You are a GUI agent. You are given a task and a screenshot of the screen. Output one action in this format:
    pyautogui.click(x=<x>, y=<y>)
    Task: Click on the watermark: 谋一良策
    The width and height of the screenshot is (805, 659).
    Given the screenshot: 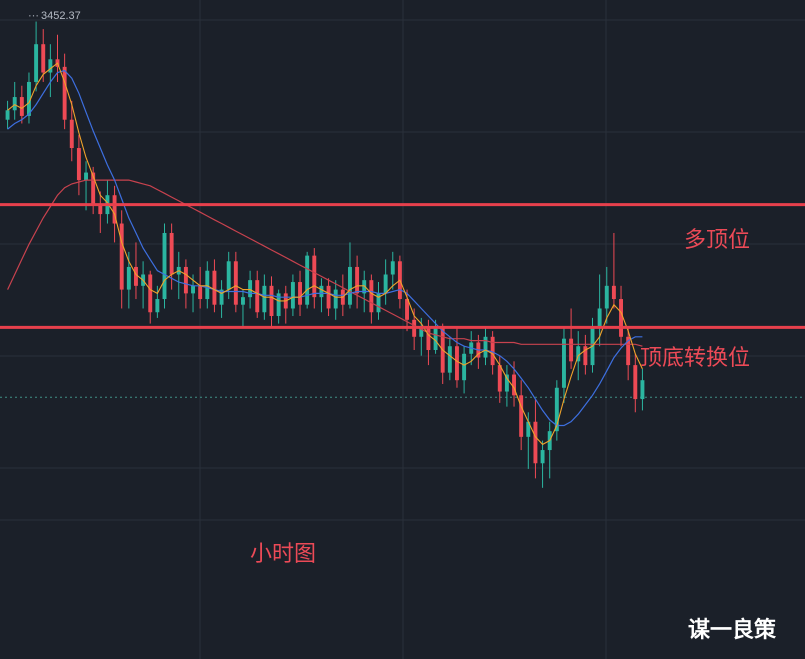 What is the action you would take?
    pyautogui.click(x=732, y=630)
    